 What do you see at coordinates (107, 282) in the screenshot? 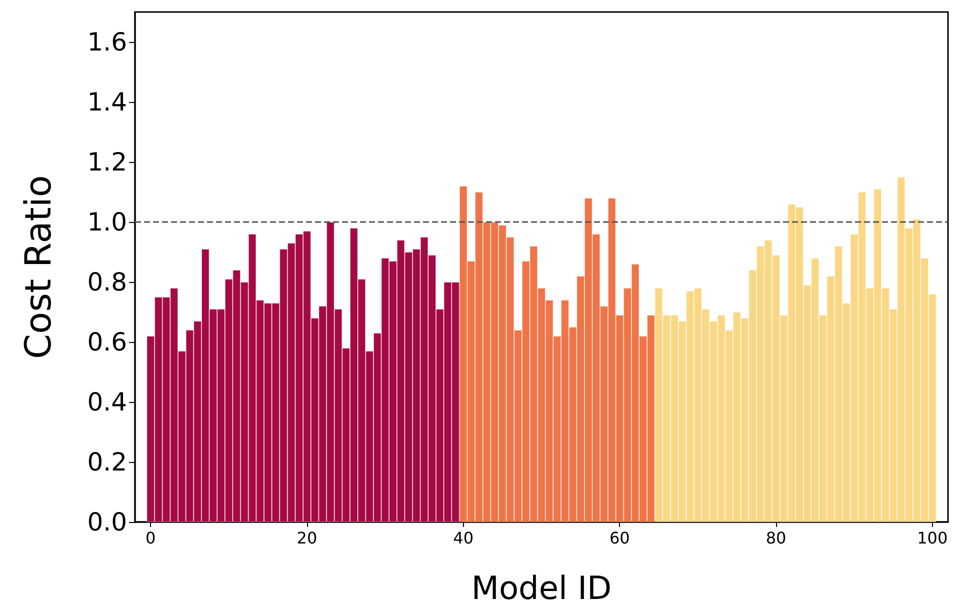
I see `y-tick-label: 0.8` at bounding box center [107, 282].